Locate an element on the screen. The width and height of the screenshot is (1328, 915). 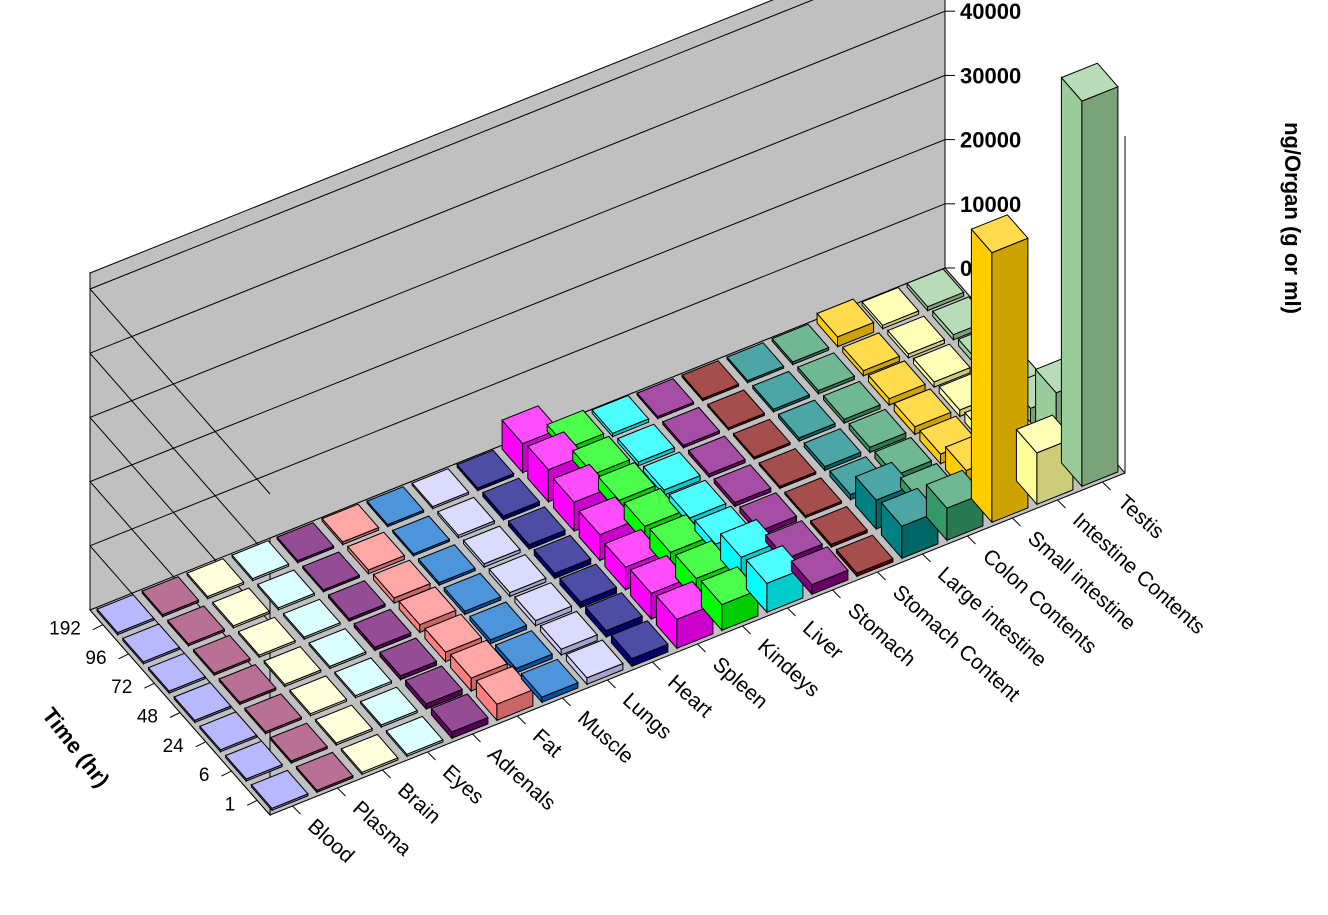
z-axis-tick-labels: 01000020000300004000050000 is located at coordinates (990, 140).